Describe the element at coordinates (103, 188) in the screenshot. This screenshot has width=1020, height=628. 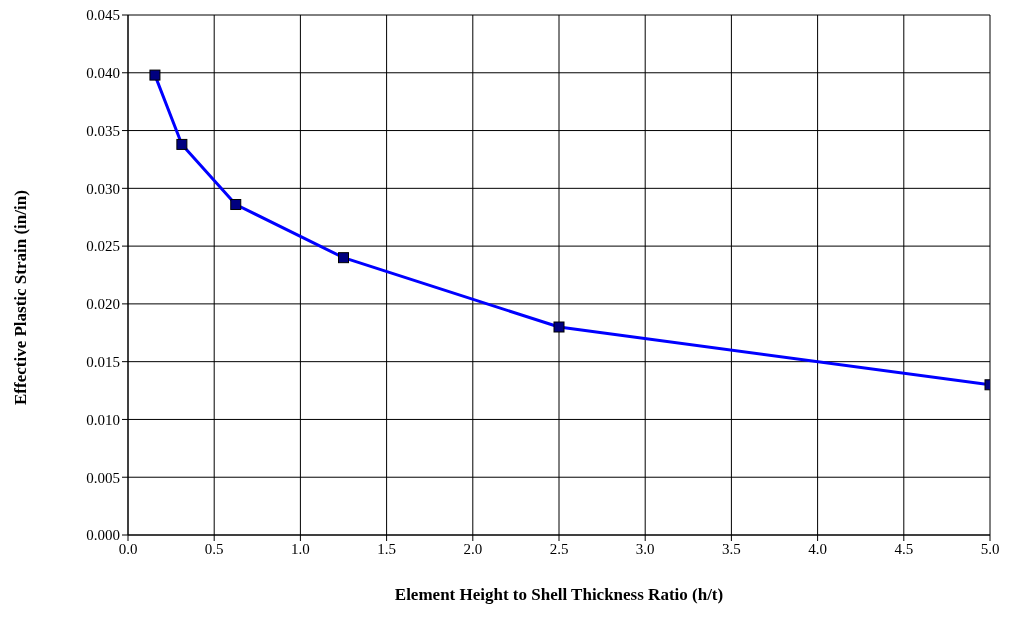
I see `y-tick-label: 0.030` at that location.